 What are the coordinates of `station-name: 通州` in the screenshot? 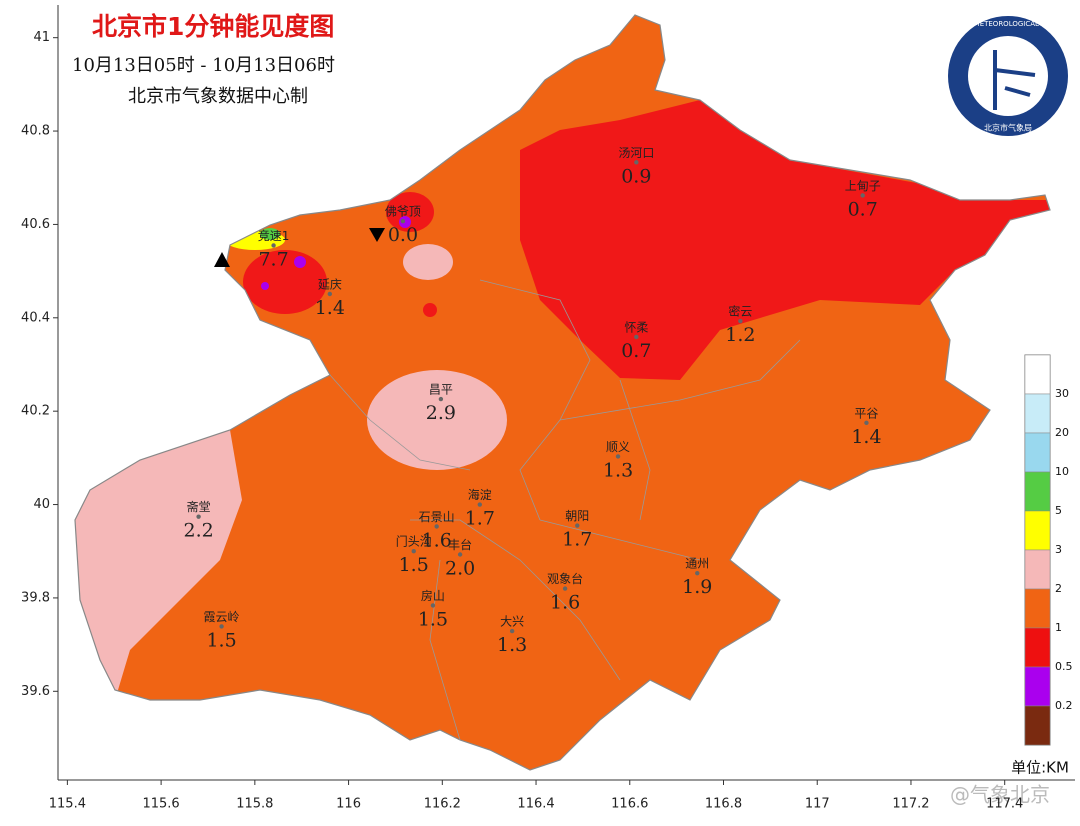 It's located at (697, 564).